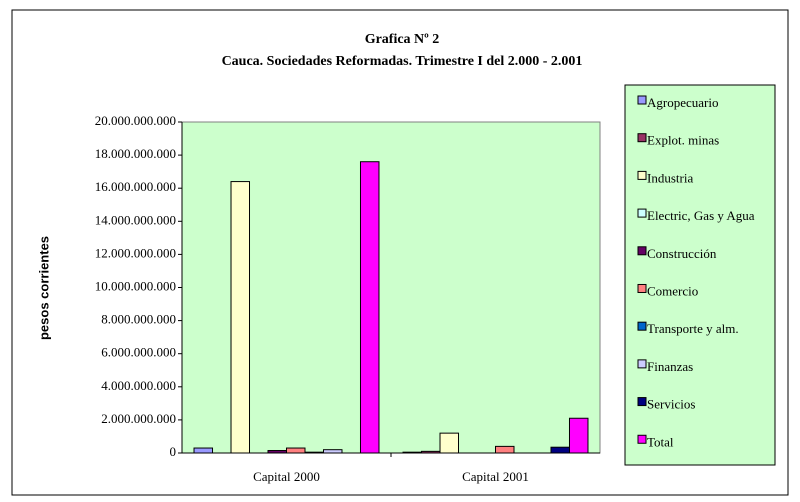  Describe the element at coordinates (700, 275) in the screenshot. I see `legend-box` at that location.